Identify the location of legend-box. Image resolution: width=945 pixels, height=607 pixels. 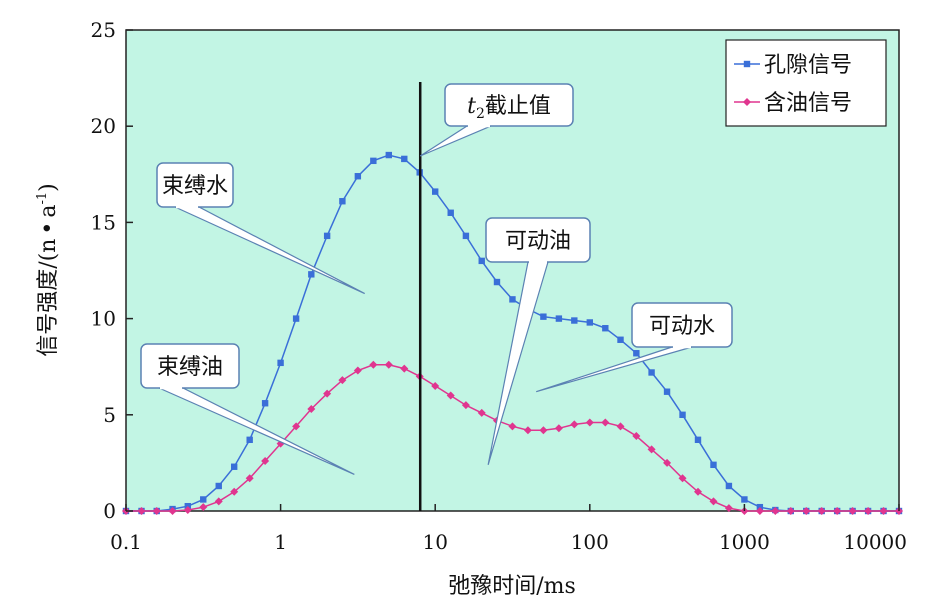
(806, 83).